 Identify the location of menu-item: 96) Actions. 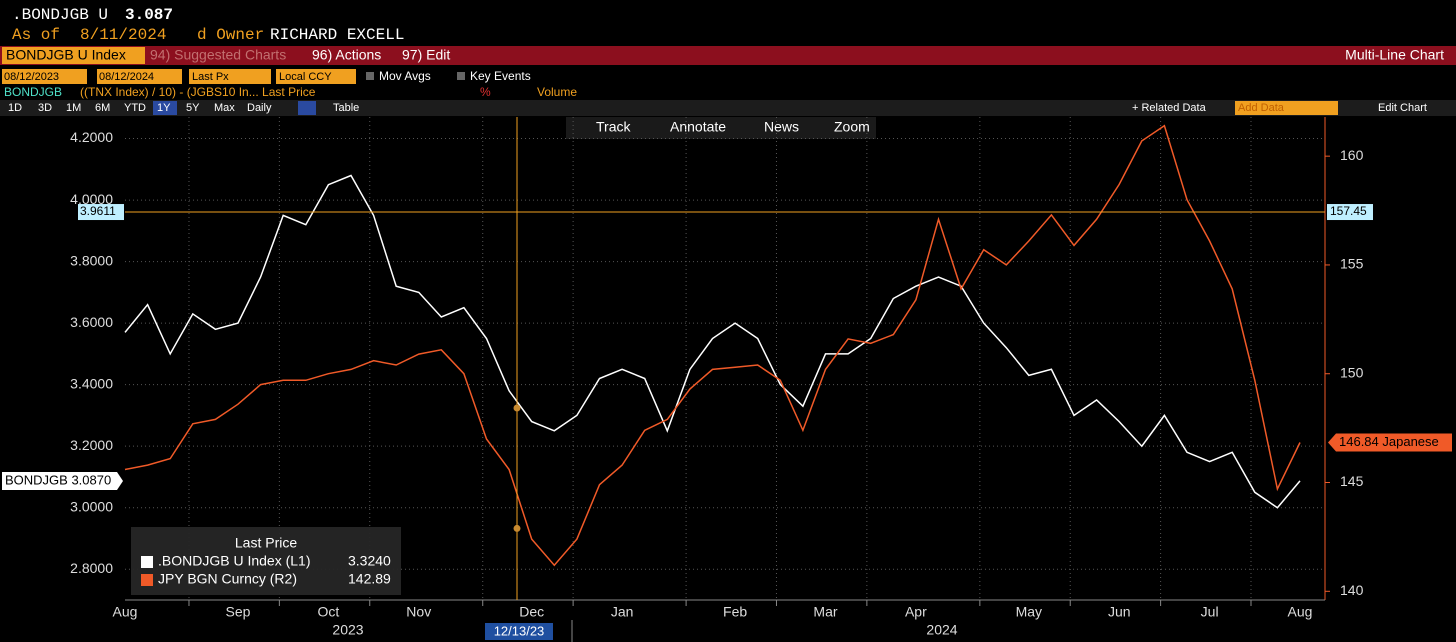
(346, 55).